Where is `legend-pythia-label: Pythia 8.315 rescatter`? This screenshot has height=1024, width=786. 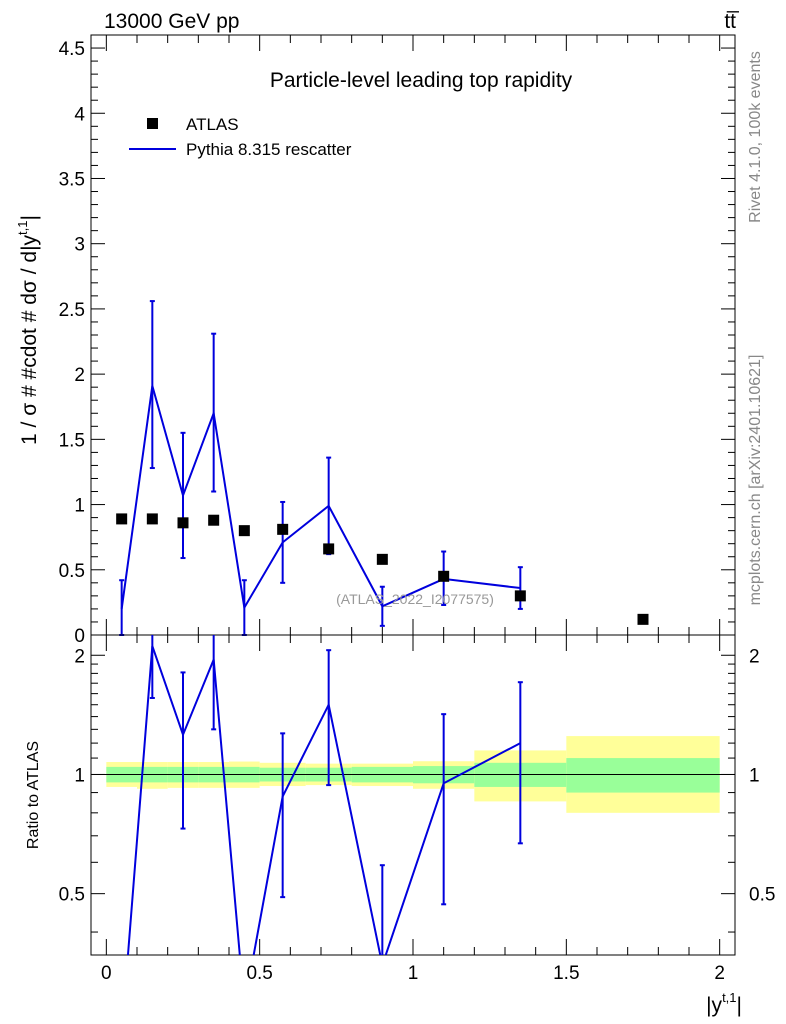 legend-pythia-label: Pythia 8.315 rescatter is located at coordinates (269, 149).